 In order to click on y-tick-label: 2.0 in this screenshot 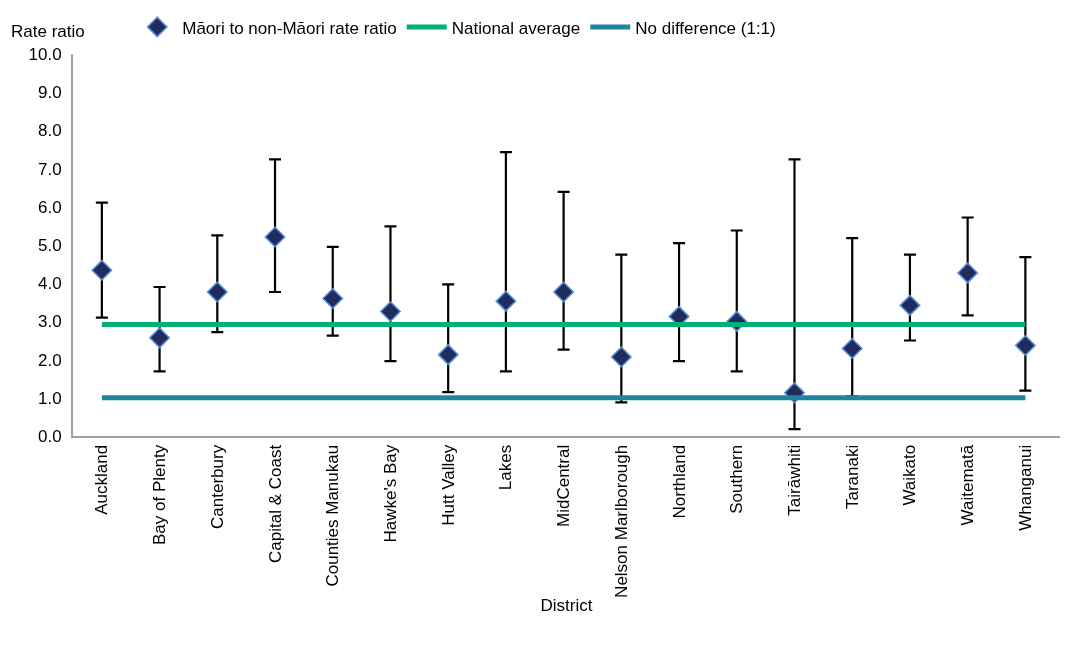, I will do `click(49, 360)`.